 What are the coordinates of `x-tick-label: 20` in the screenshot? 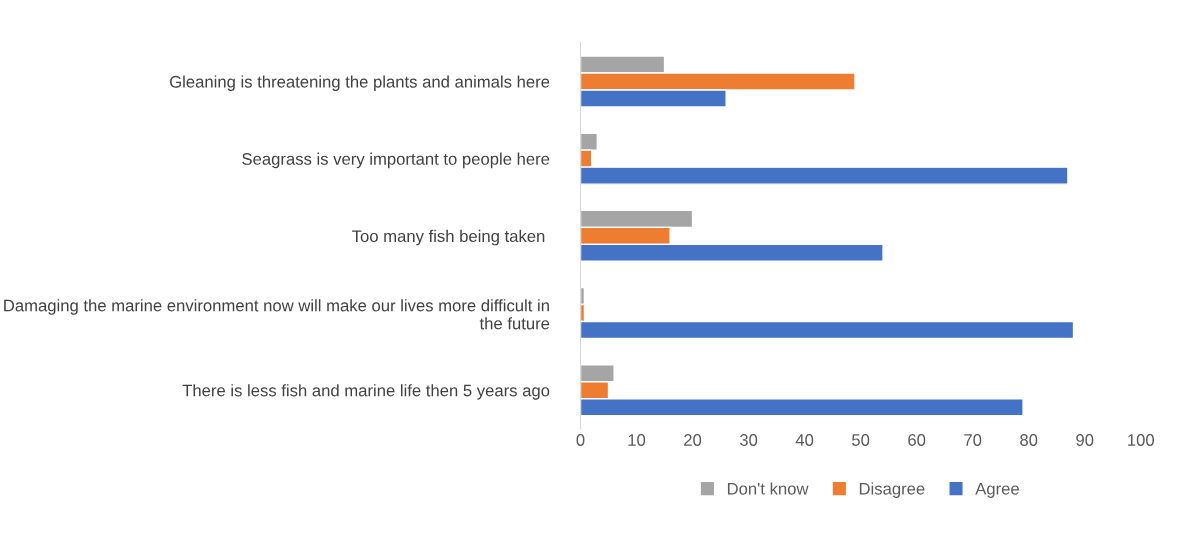 It's located at (693, 440).